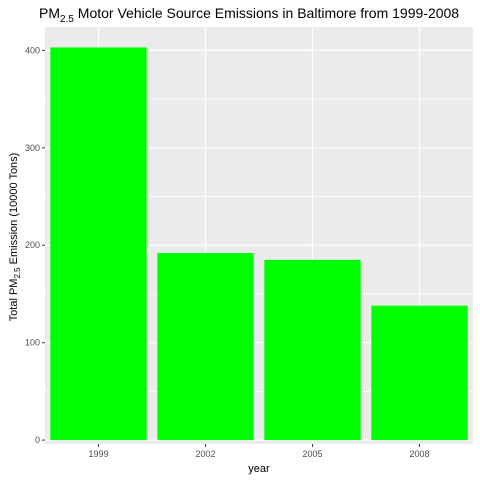 This screenshot has height=480, width=480. I want to click on x-tick-label: 2002, so click(205, 454).